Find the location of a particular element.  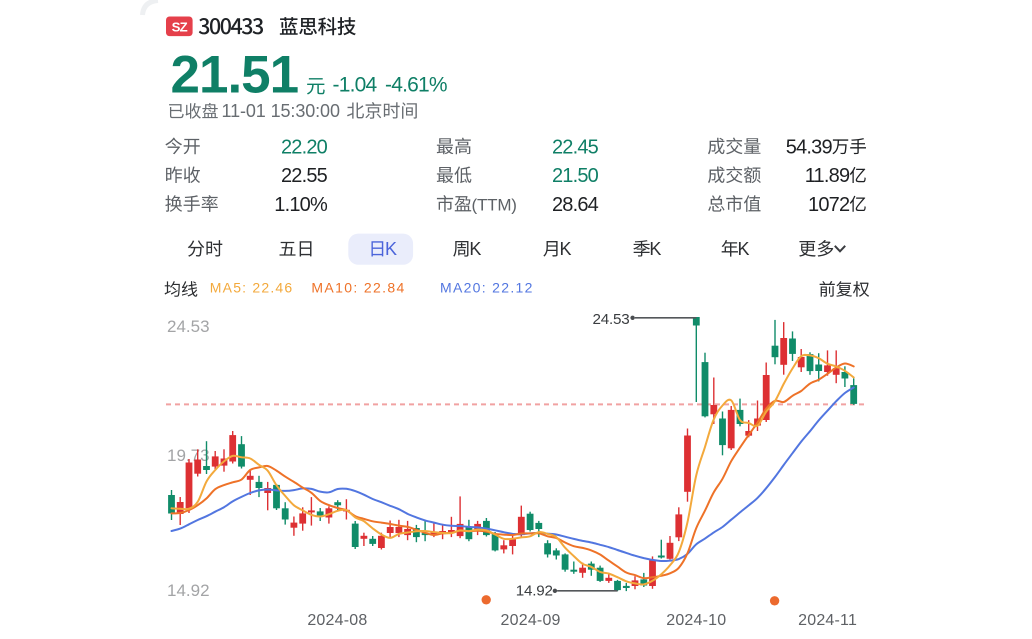

svg-text: 1.10% is located at coordinates (301, 205).